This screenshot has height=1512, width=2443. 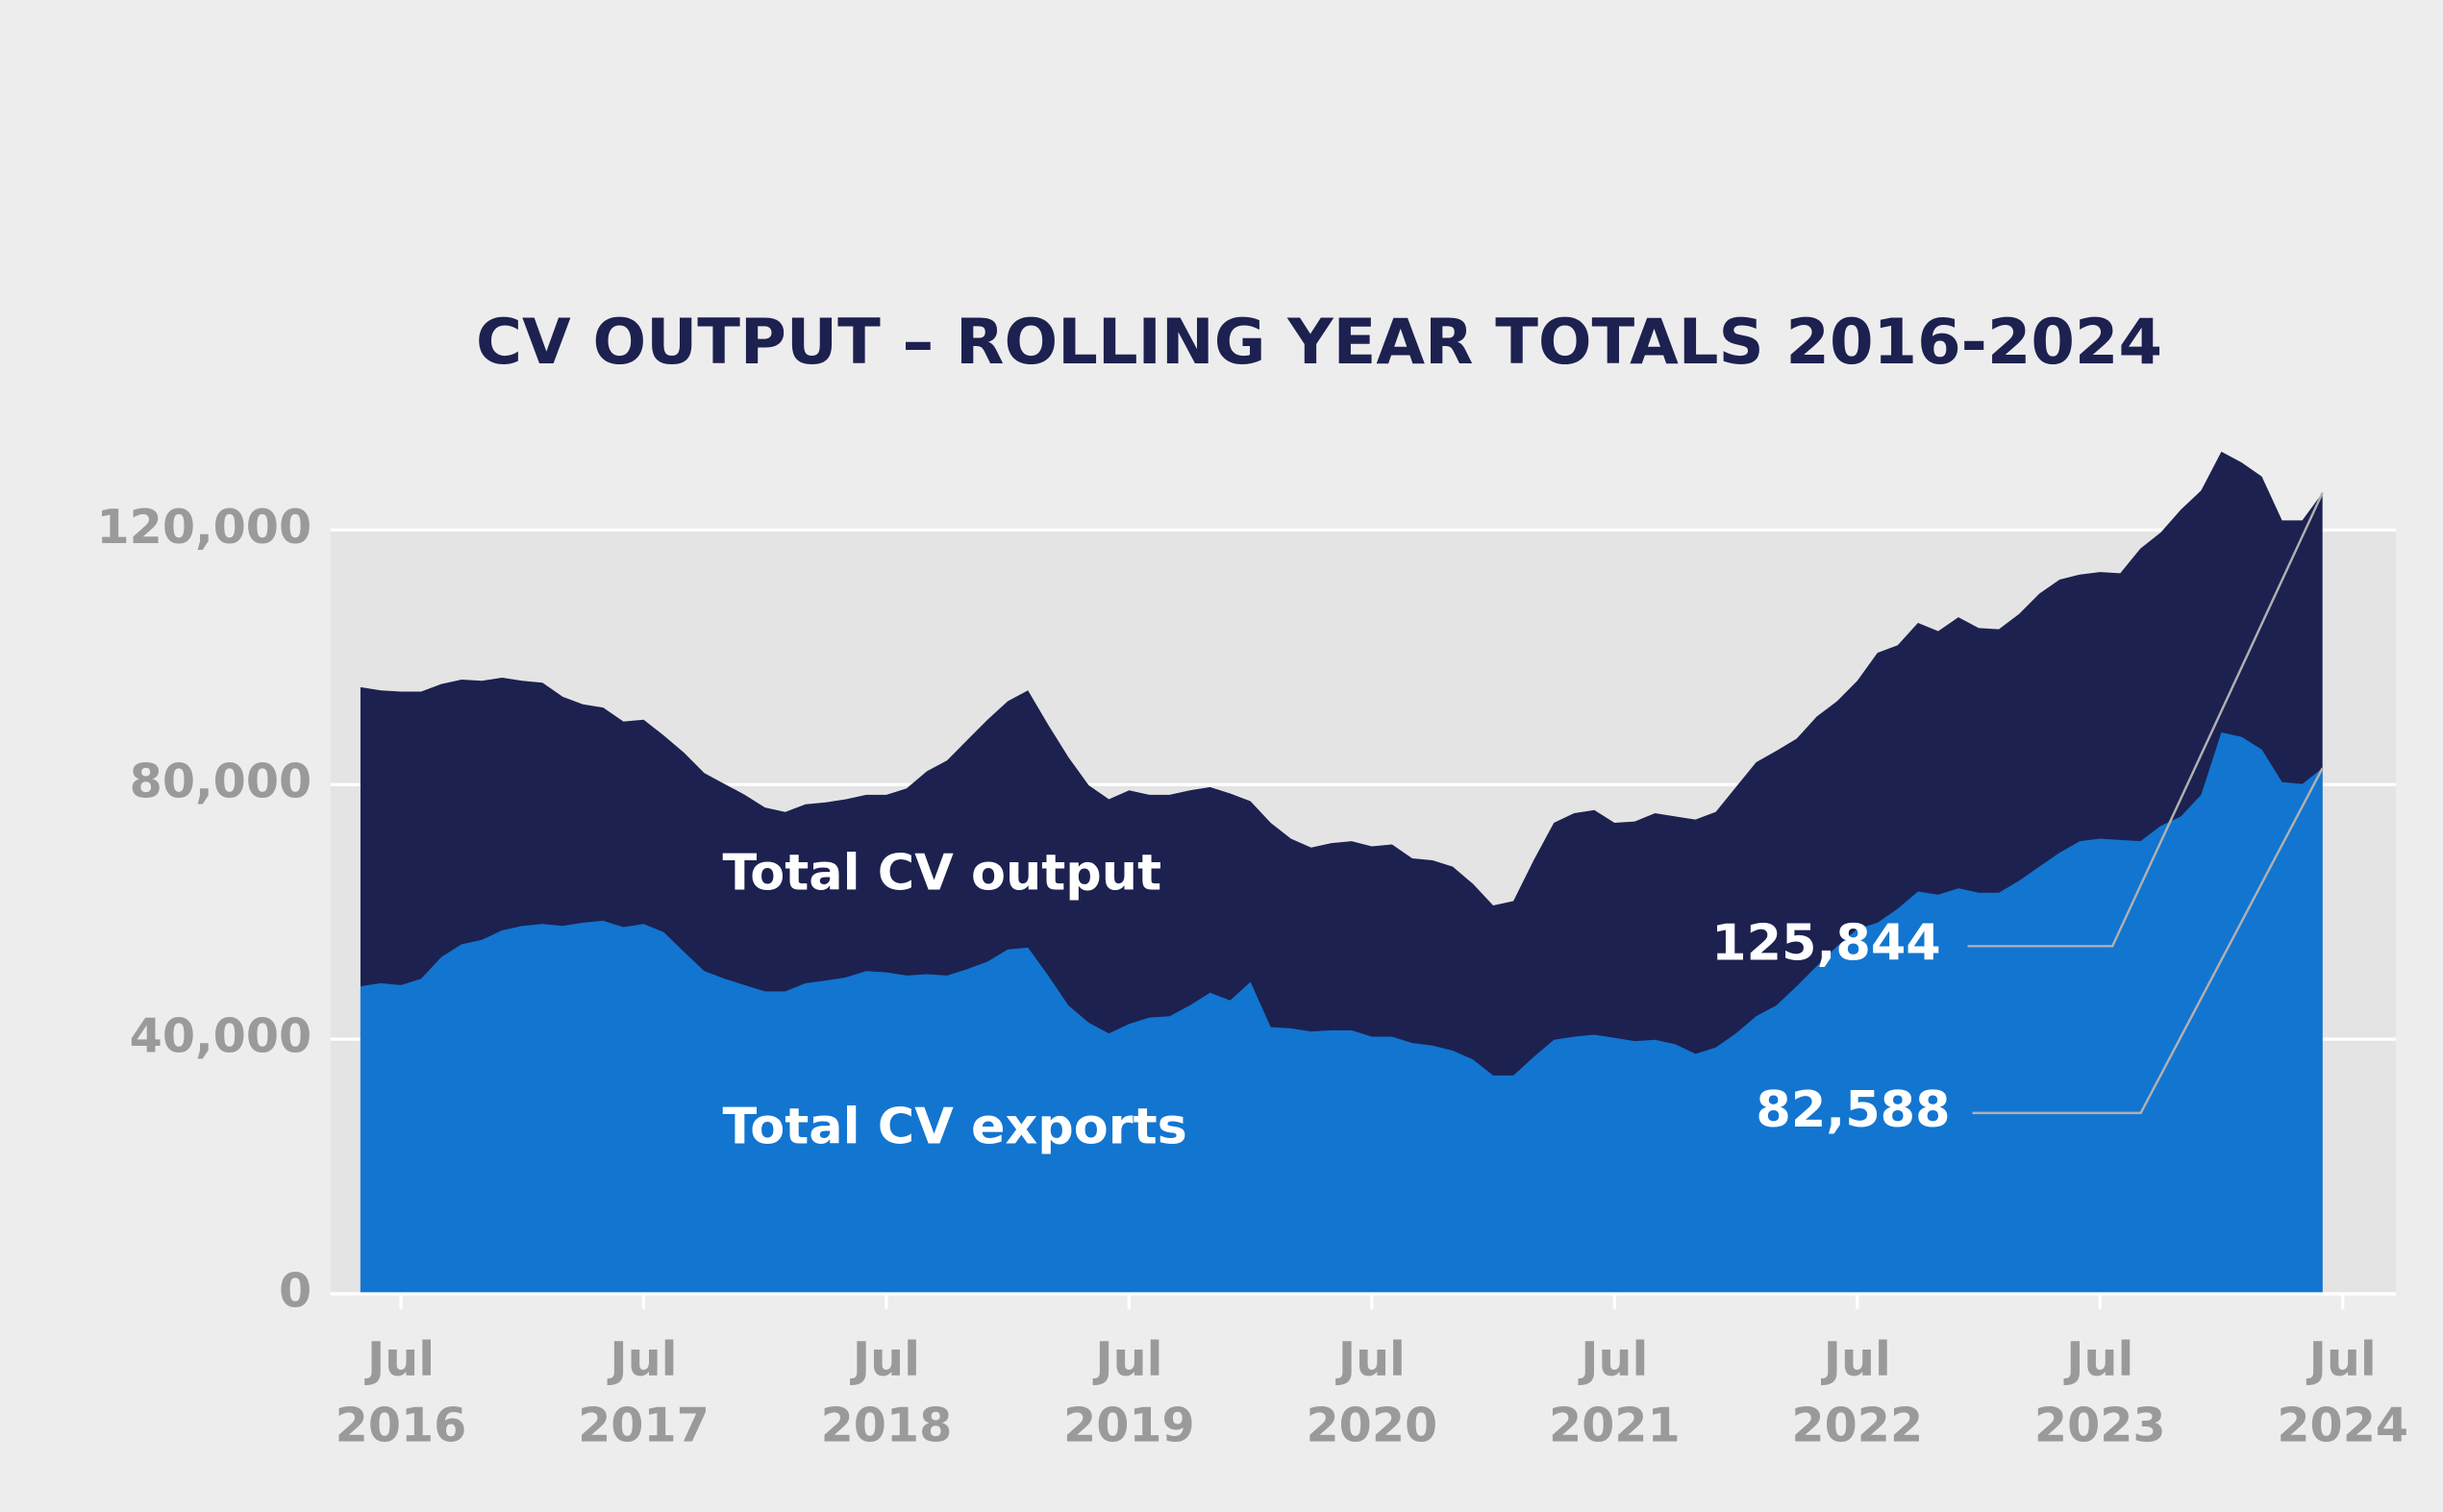 I want to click on y-tick-label: 80,000, so click(x=221, y=782).